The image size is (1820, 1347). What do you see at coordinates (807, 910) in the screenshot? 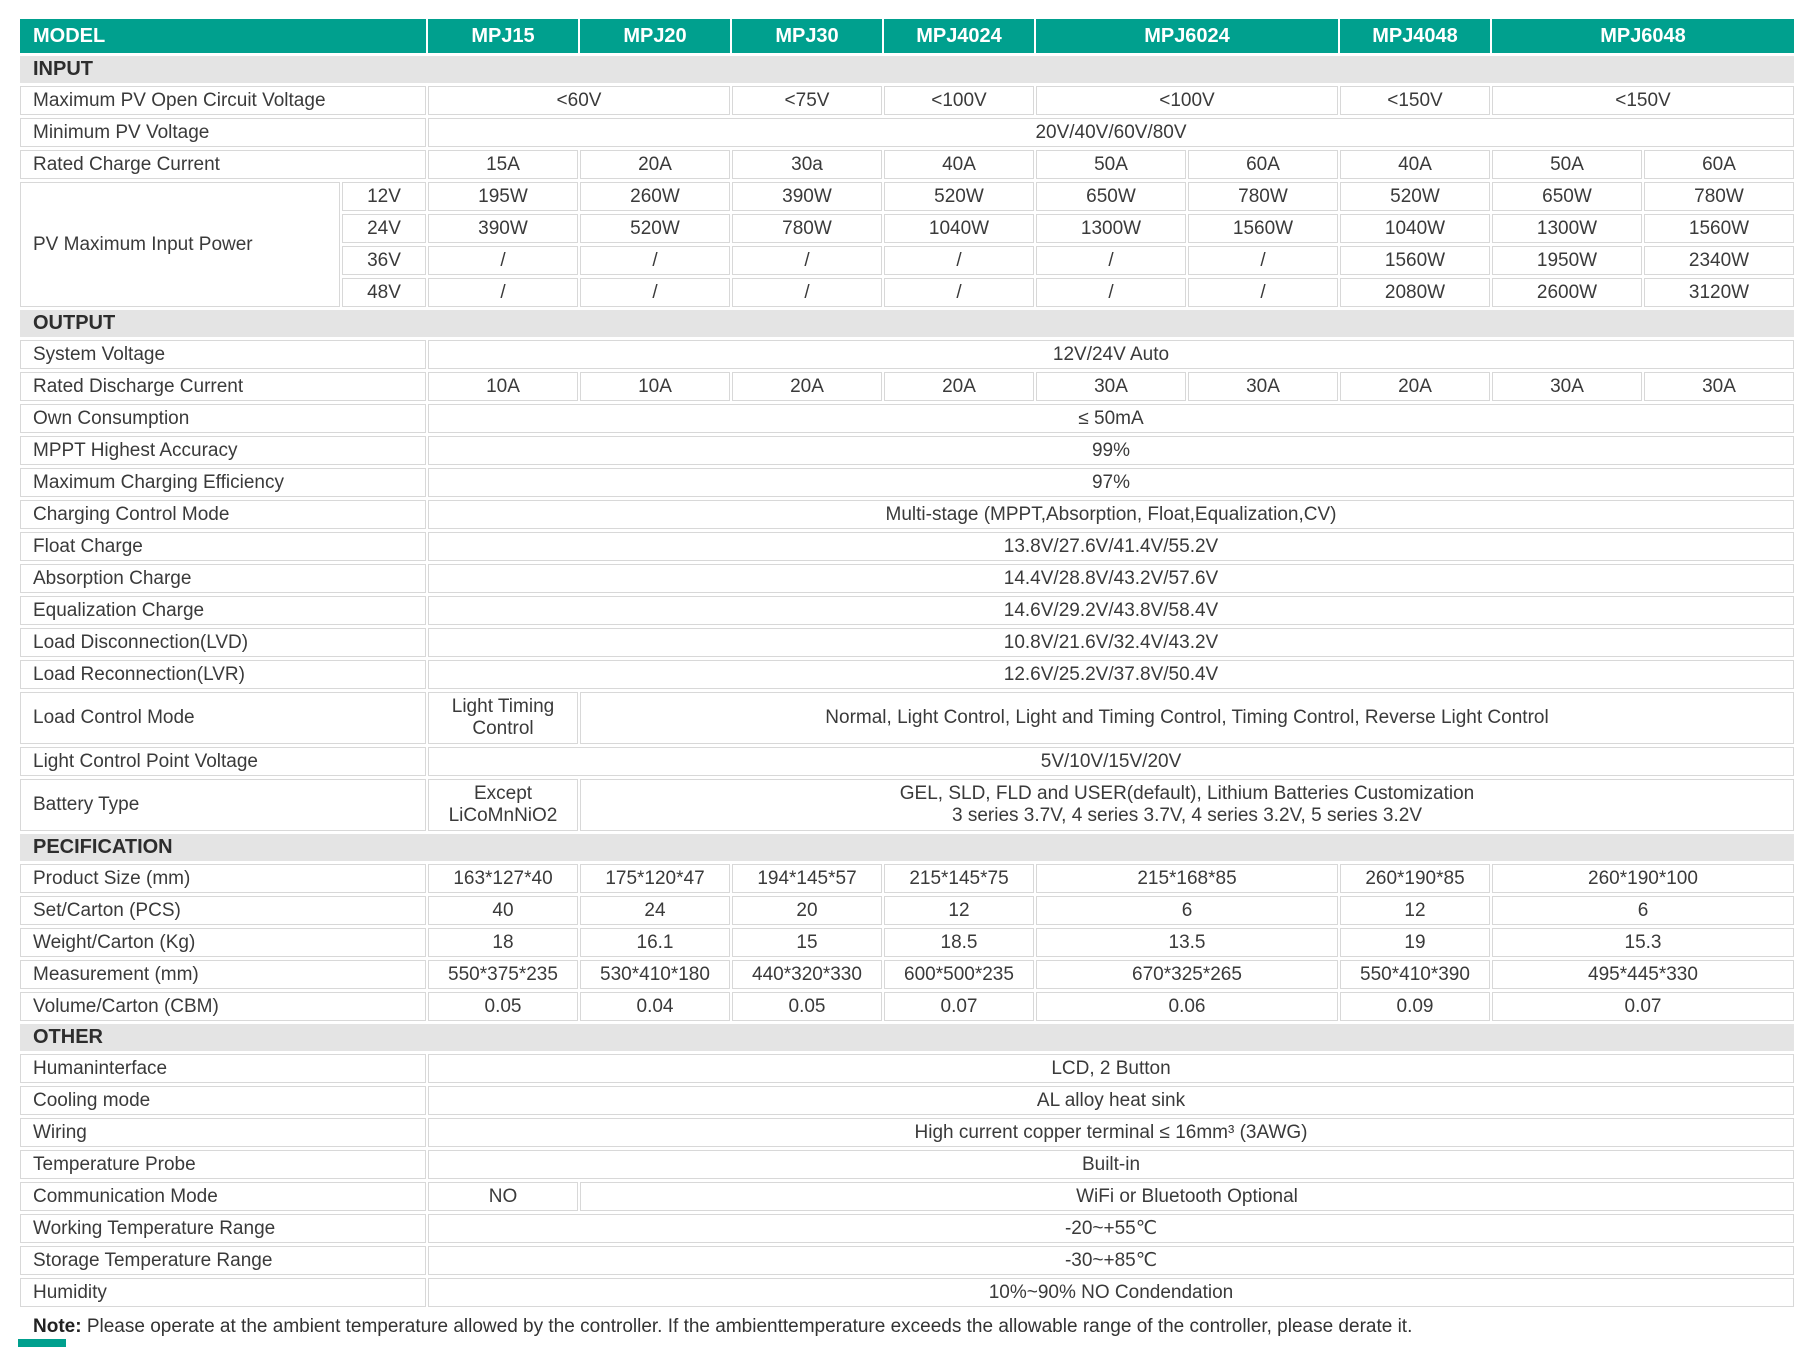
I see `cell-value: 20` at bounding box center [807, 910].